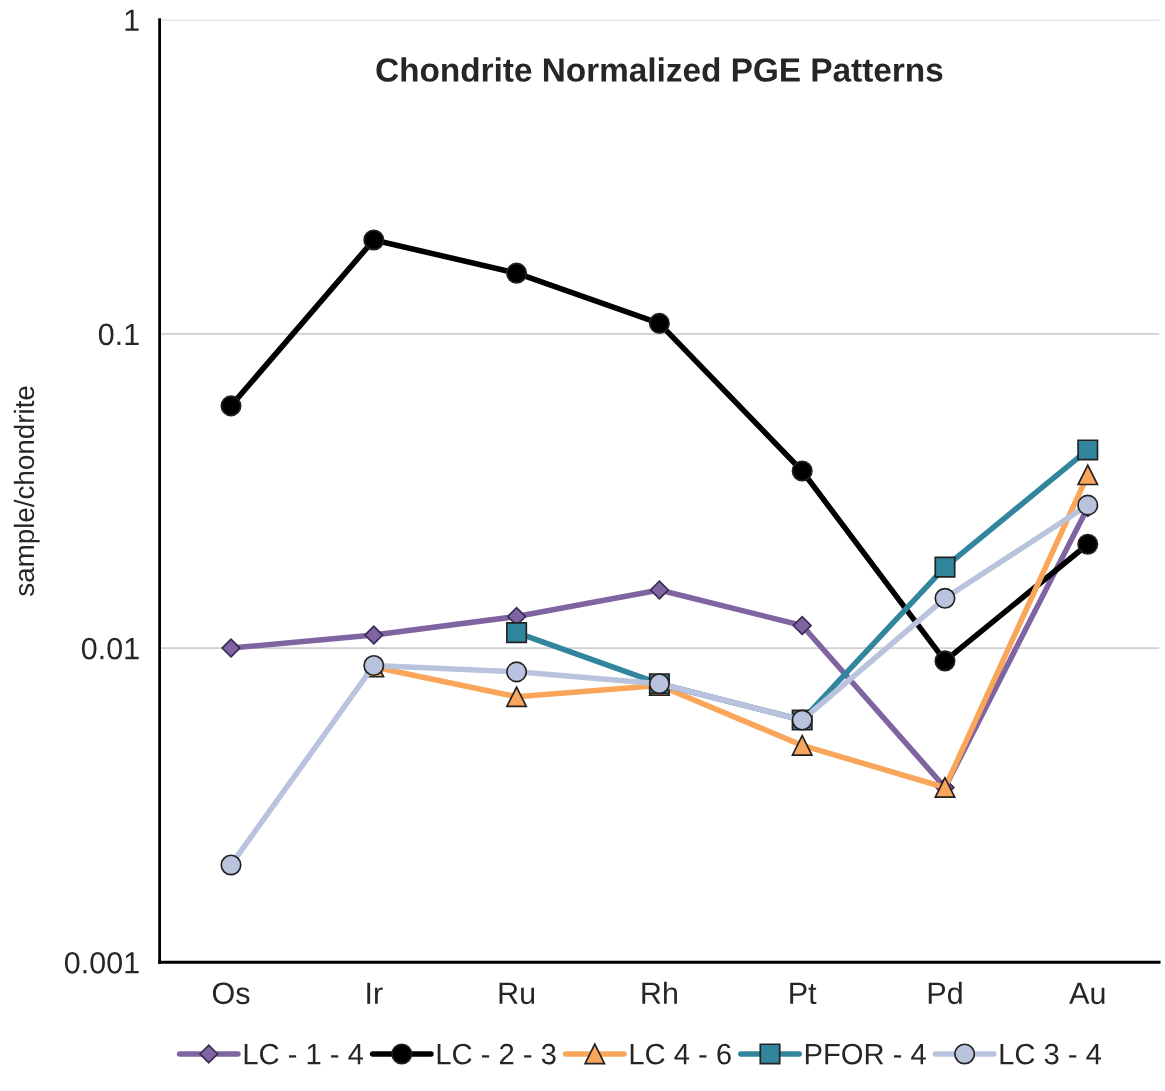 Image resolution: width=1165 pixels, height=1091 pixels. Describe the element at coordinates (118, 334) in the screenshot. I see `y-tick-label: 0.1` at that location.